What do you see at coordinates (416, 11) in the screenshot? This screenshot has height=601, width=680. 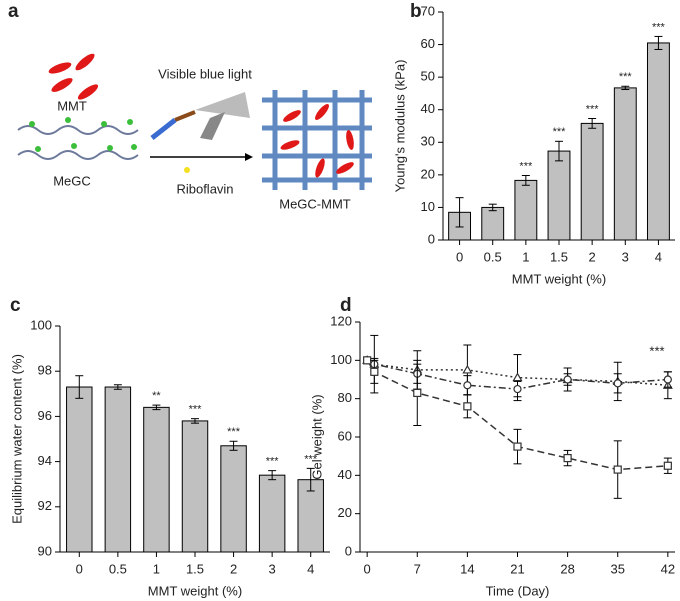 I see `panel-label: b` at bounding box center [416, 11].